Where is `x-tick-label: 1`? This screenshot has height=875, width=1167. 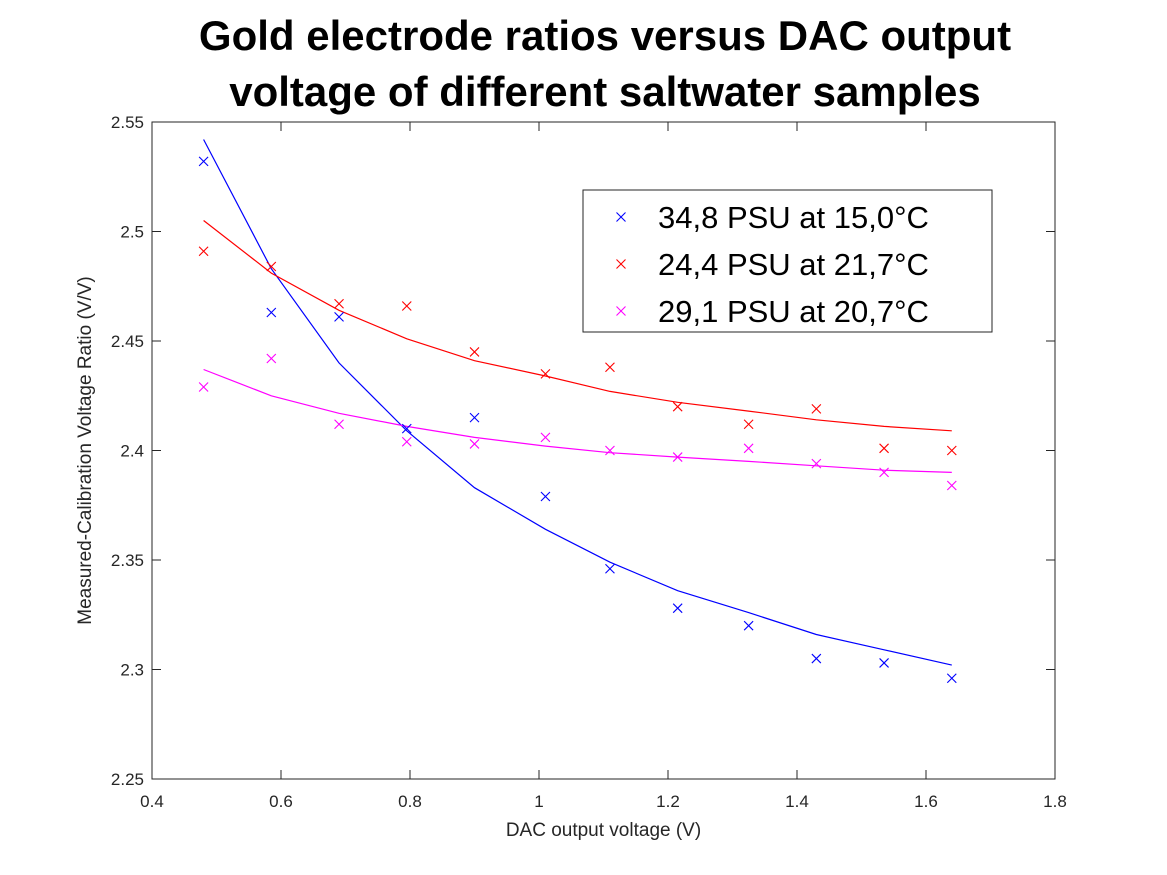
x-tick-label: 1 is located at coordinates (538, 801).